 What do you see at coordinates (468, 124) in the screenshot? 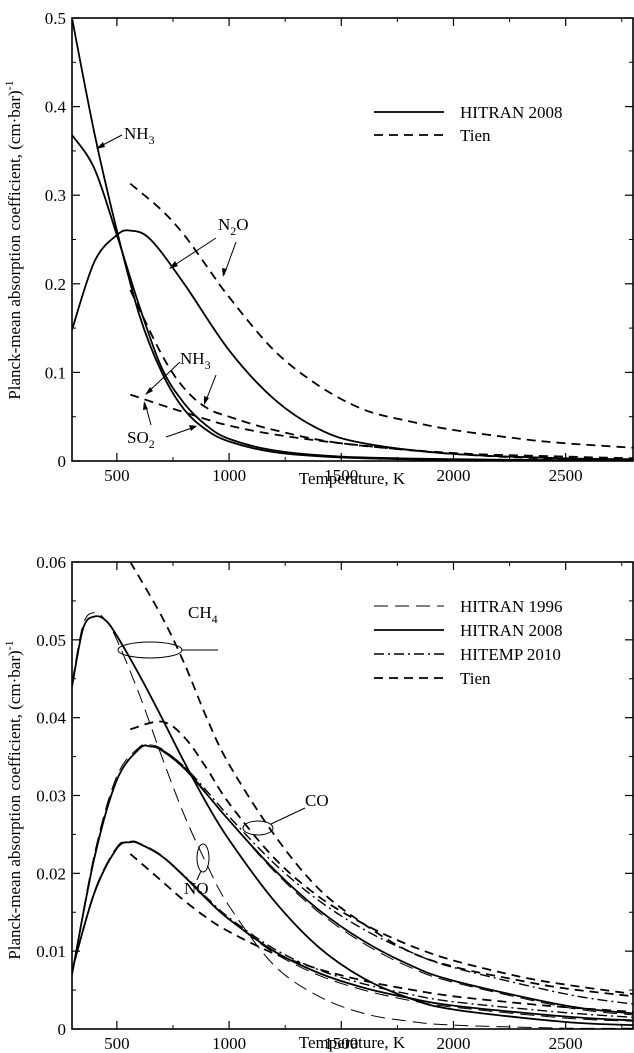
I see `legend: HITRAN 2008 Tien` at bounding box center [468, 124].